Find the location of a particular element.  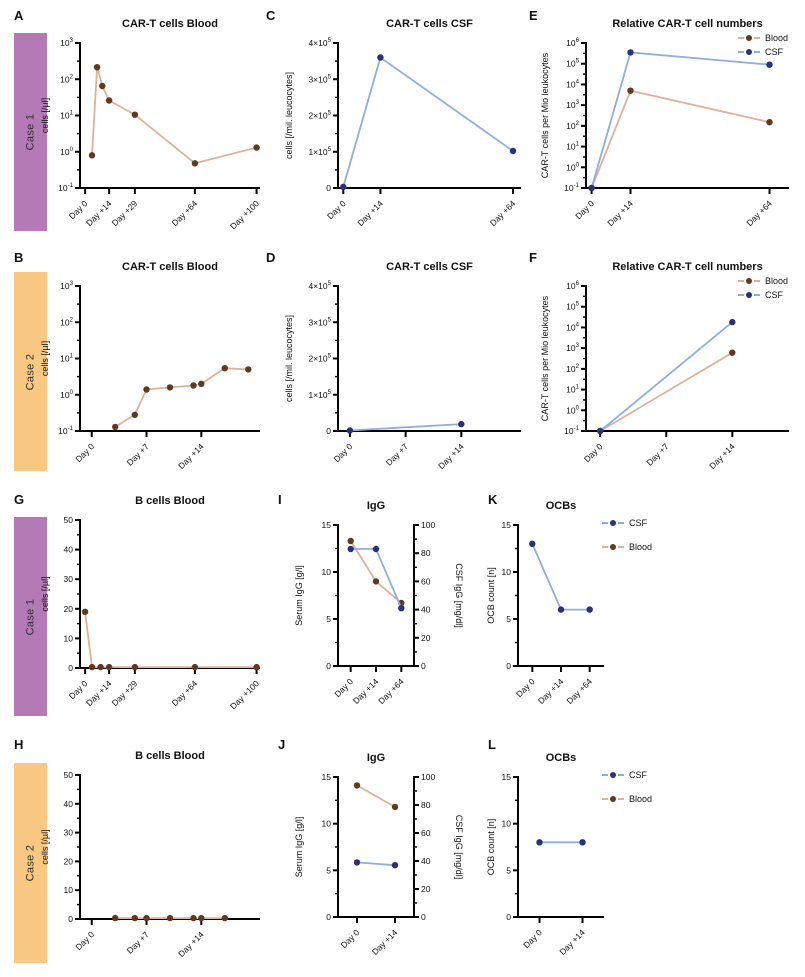

y-tick-label: 10³ is located at coordinates (572, 347).